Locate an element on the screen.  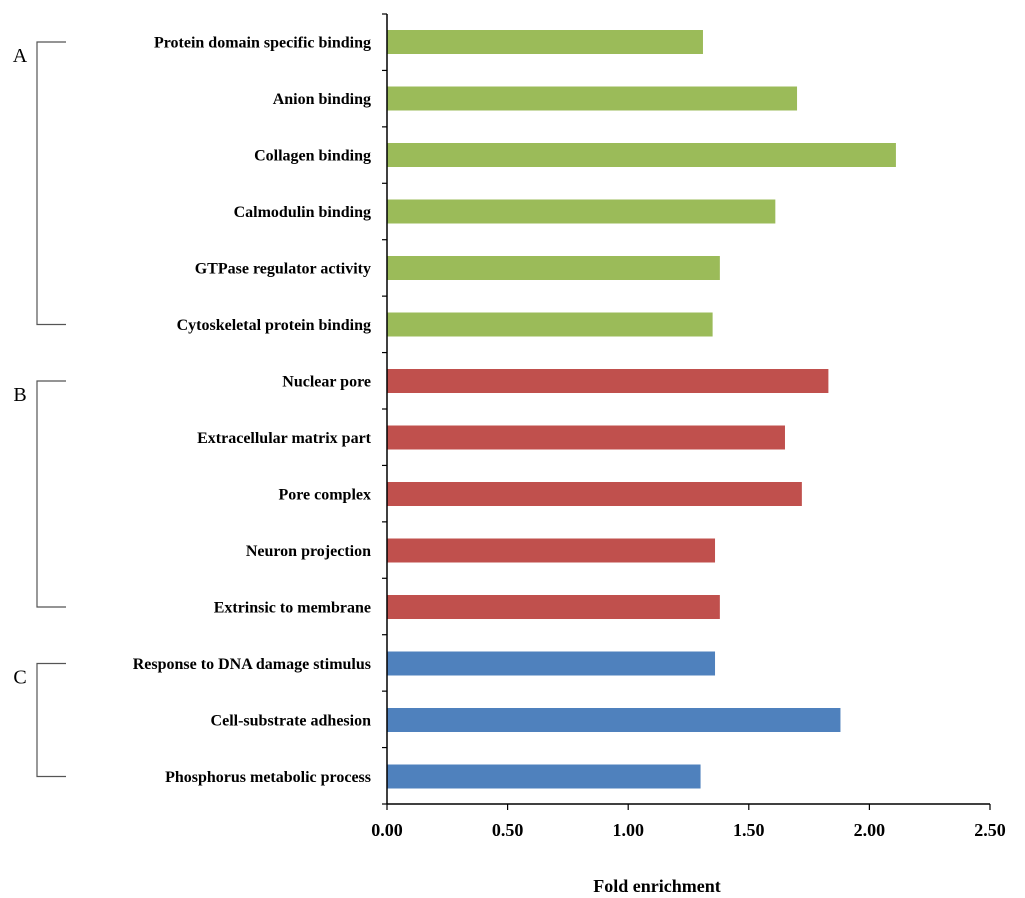
x-tick-label: 0.50 is located at coordinates (508, 830).